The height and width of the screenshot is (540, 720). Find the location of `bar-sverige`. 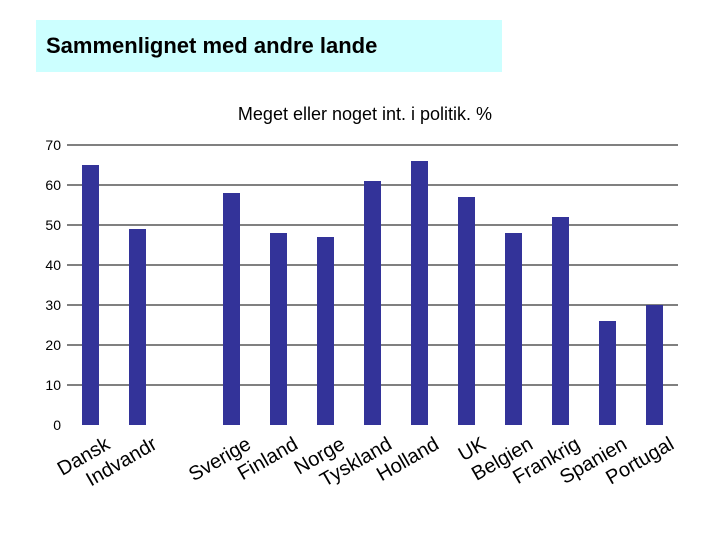

bar-sverige is located at coordinates (231, 309).